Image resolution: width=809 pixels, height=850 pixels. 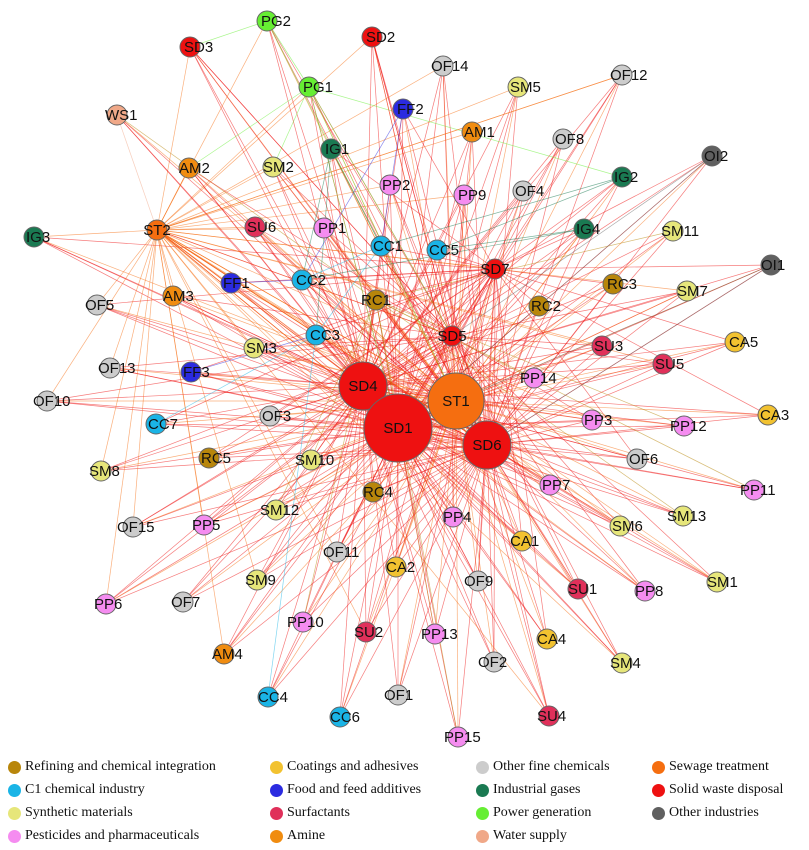 What do you see at coordinates (195, 372) in the screenshot?
I see `node-ff3: FF3` at bounding box center [195, 372].